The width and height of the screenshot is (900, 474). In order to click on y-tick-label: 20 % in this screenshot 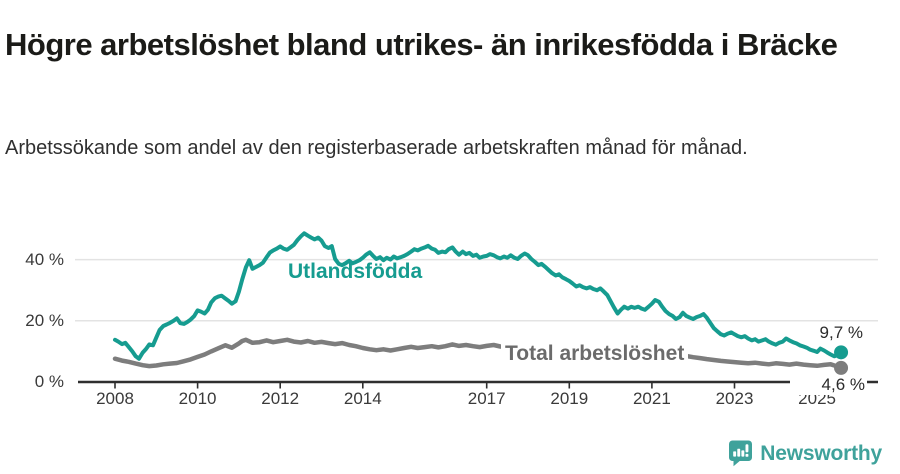, I will do `click(44, 320)`.